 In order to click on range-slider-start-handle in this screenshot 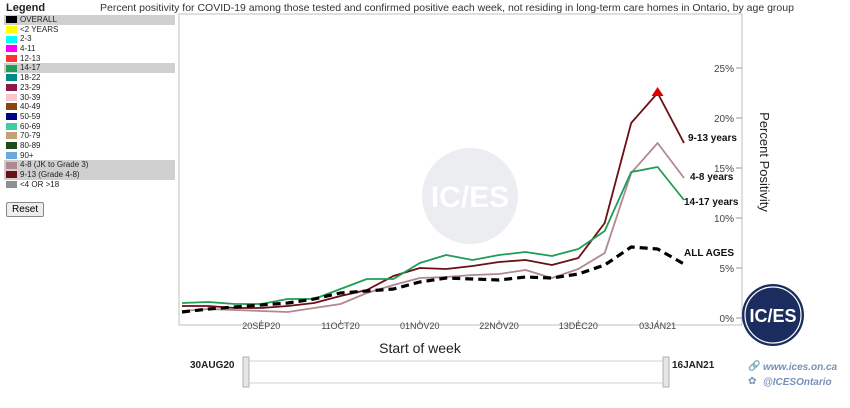, I will do `click(246, 372)`.